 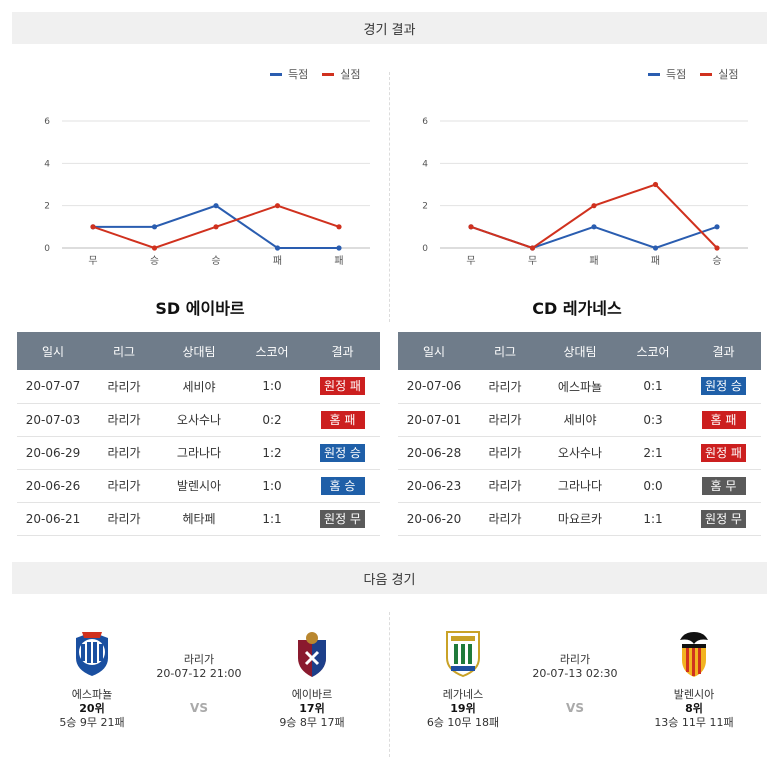 I want to click on table-row: 20-06-28 라리가 오사수나 2:1 원정 패, so click(x=579, y=453).